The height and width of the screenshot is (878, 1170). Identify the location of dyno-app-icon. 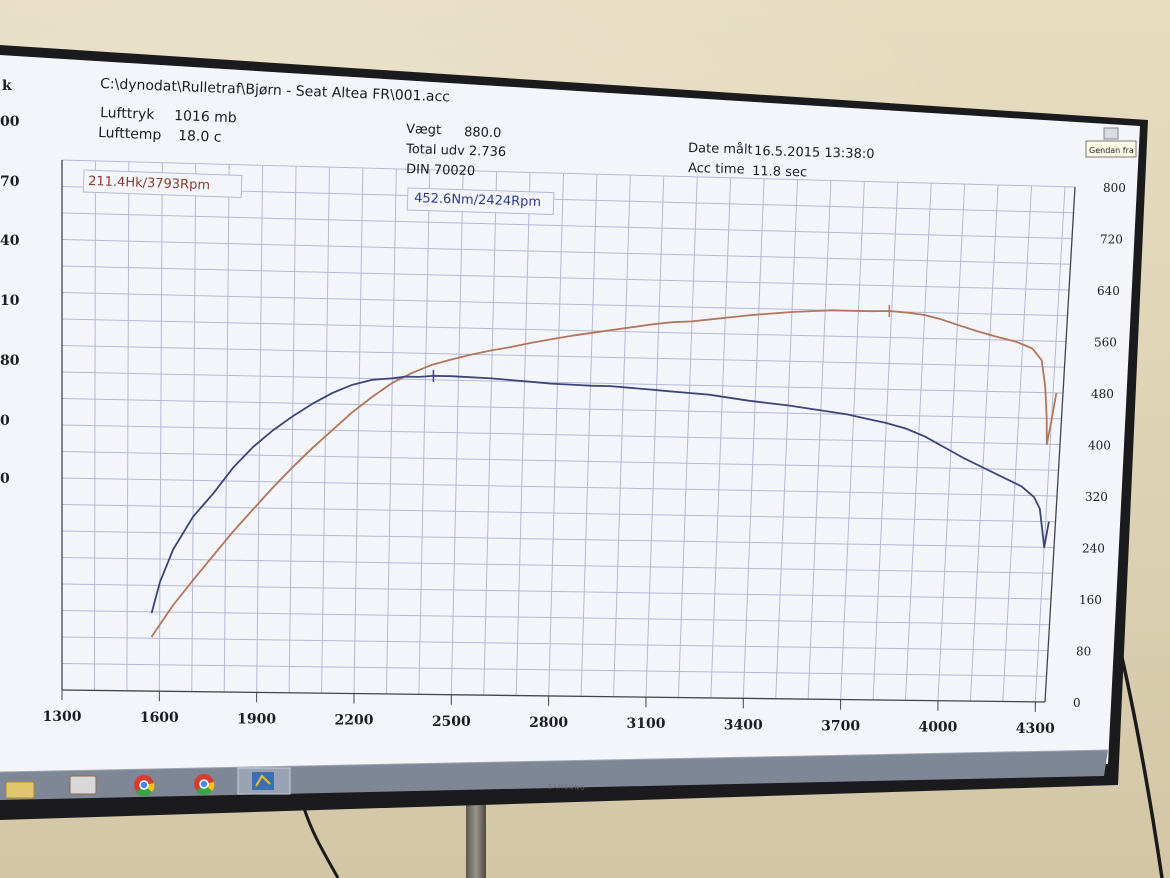
(264, 781).